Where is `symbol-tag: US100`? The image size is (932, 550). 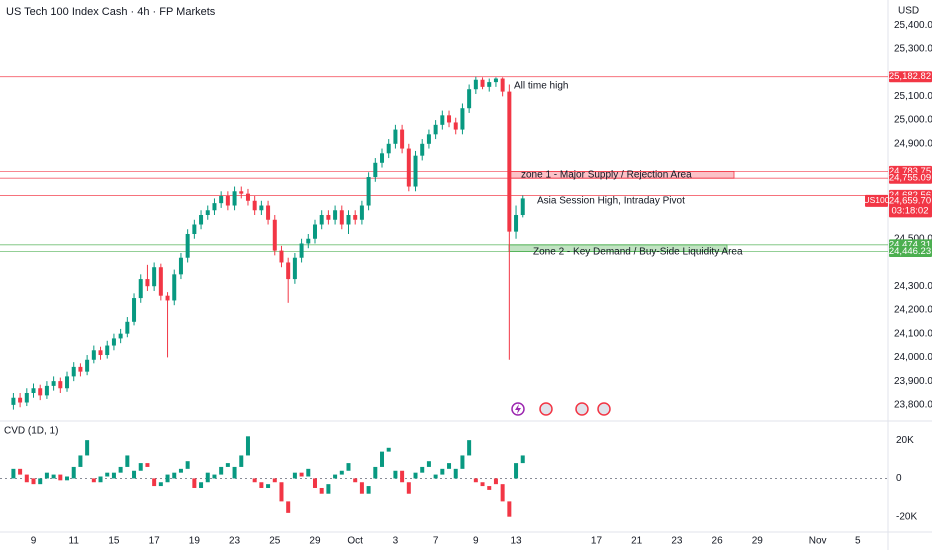
symbol-tag: US100 is located at coordinates (877, 200).